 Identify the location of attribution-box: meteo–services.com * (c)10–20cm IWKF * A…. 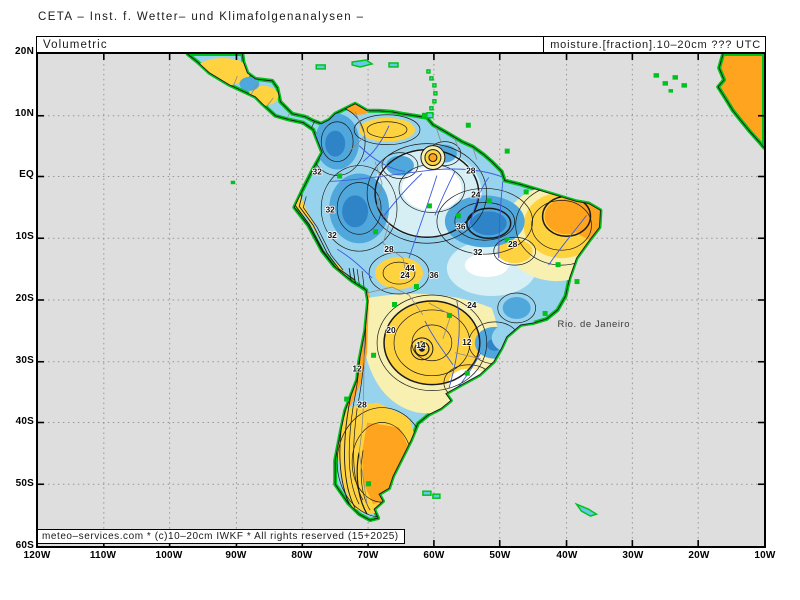
(221, 536).